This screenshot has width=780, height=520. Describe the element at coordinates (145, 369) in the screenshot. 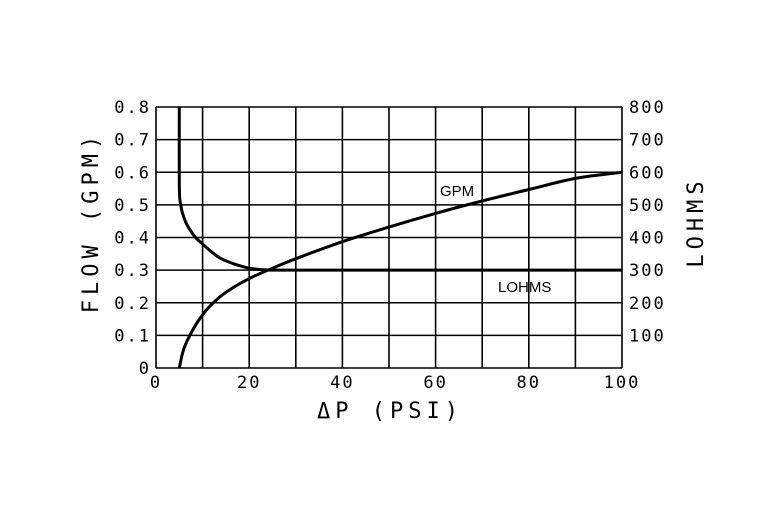

I see `y-tick-label-left: 0` at that location.